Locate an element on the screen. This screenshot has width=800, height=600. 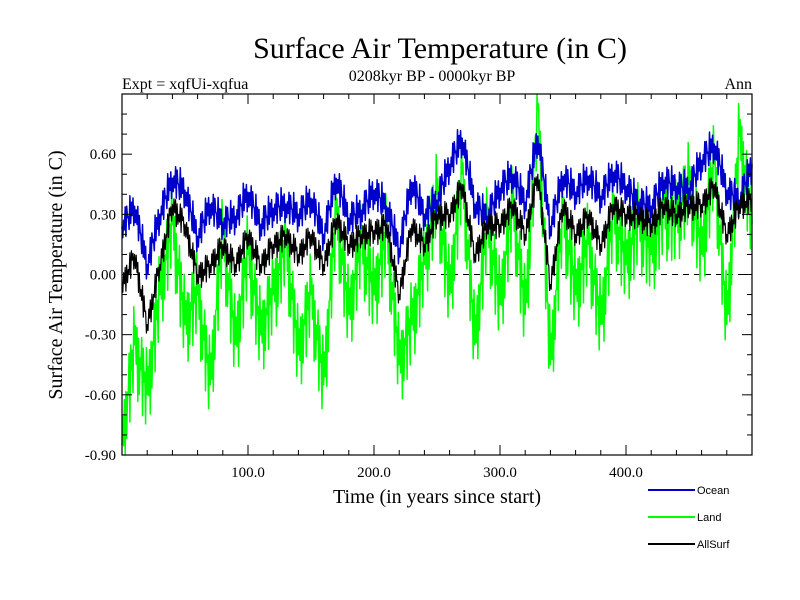
y-tick-label: -0.90 is located at coordinates (100, 456).